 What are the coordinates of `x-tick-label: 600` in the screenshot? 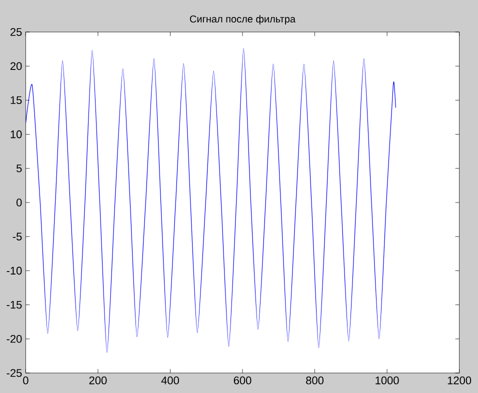 It's located at (243, 380).